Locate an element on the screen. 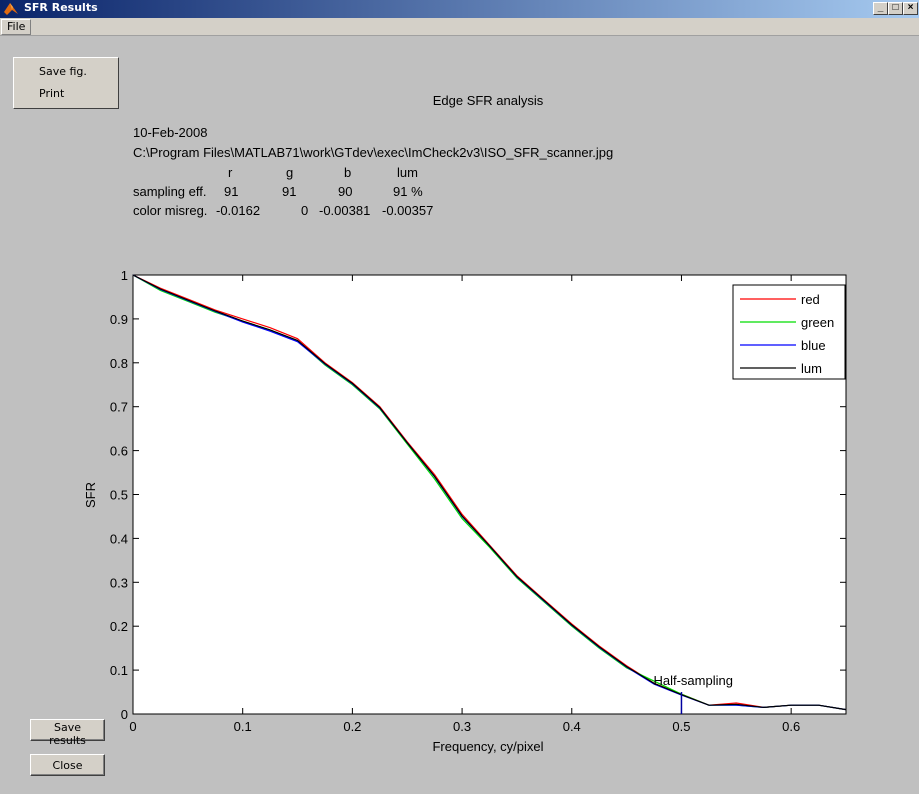  save-results-button: Save results is located at coordinates (67, 730).